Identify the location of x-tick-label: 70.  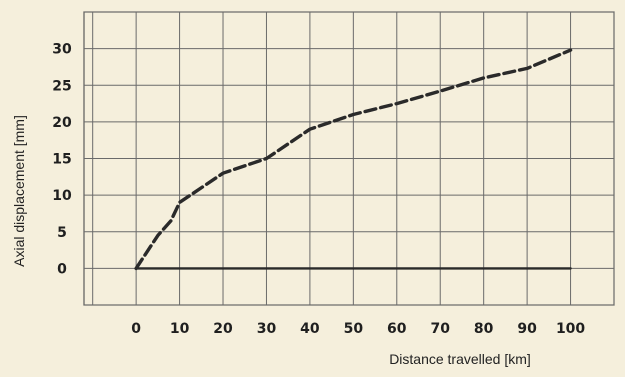
(440, 329).